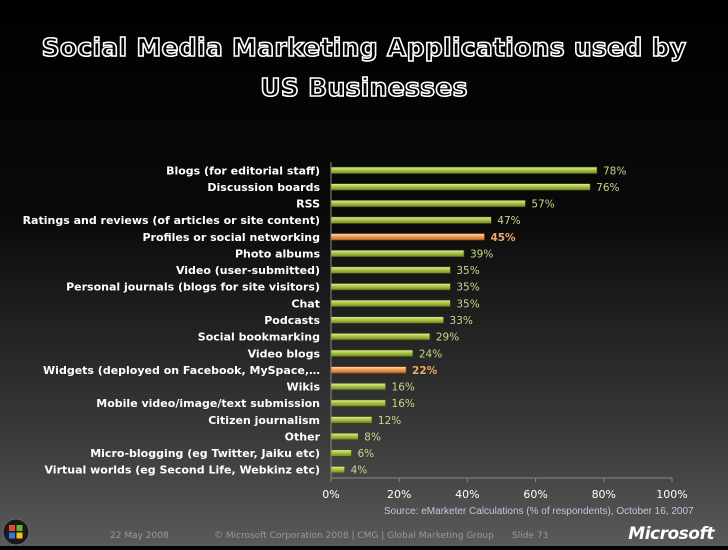  Describe the element at coordinates (461, 321) in the screenshot. I see `value-label-9: 33%` at that location.